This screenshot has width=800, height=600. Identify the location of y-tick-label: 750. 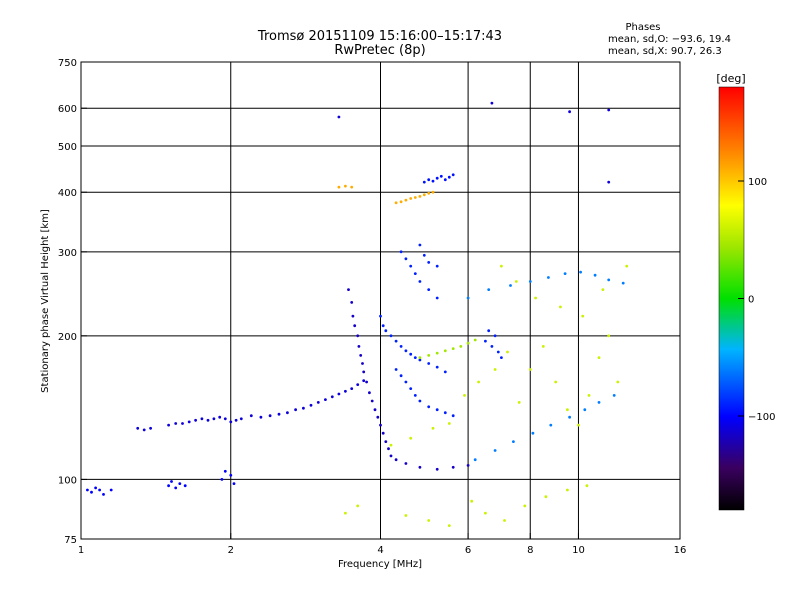
(67, 63).